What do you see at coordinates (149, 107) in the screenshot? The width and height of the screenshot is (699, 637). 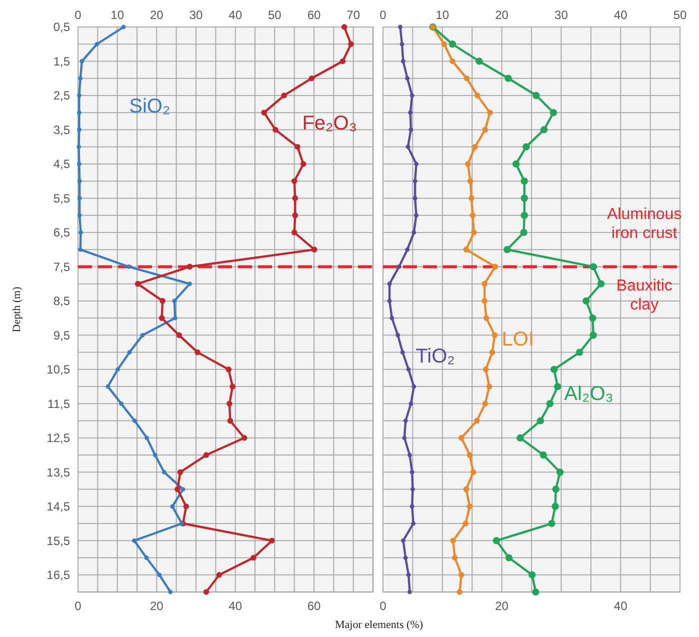 I see `text: SiO₂` at bounding box center [149, 107].